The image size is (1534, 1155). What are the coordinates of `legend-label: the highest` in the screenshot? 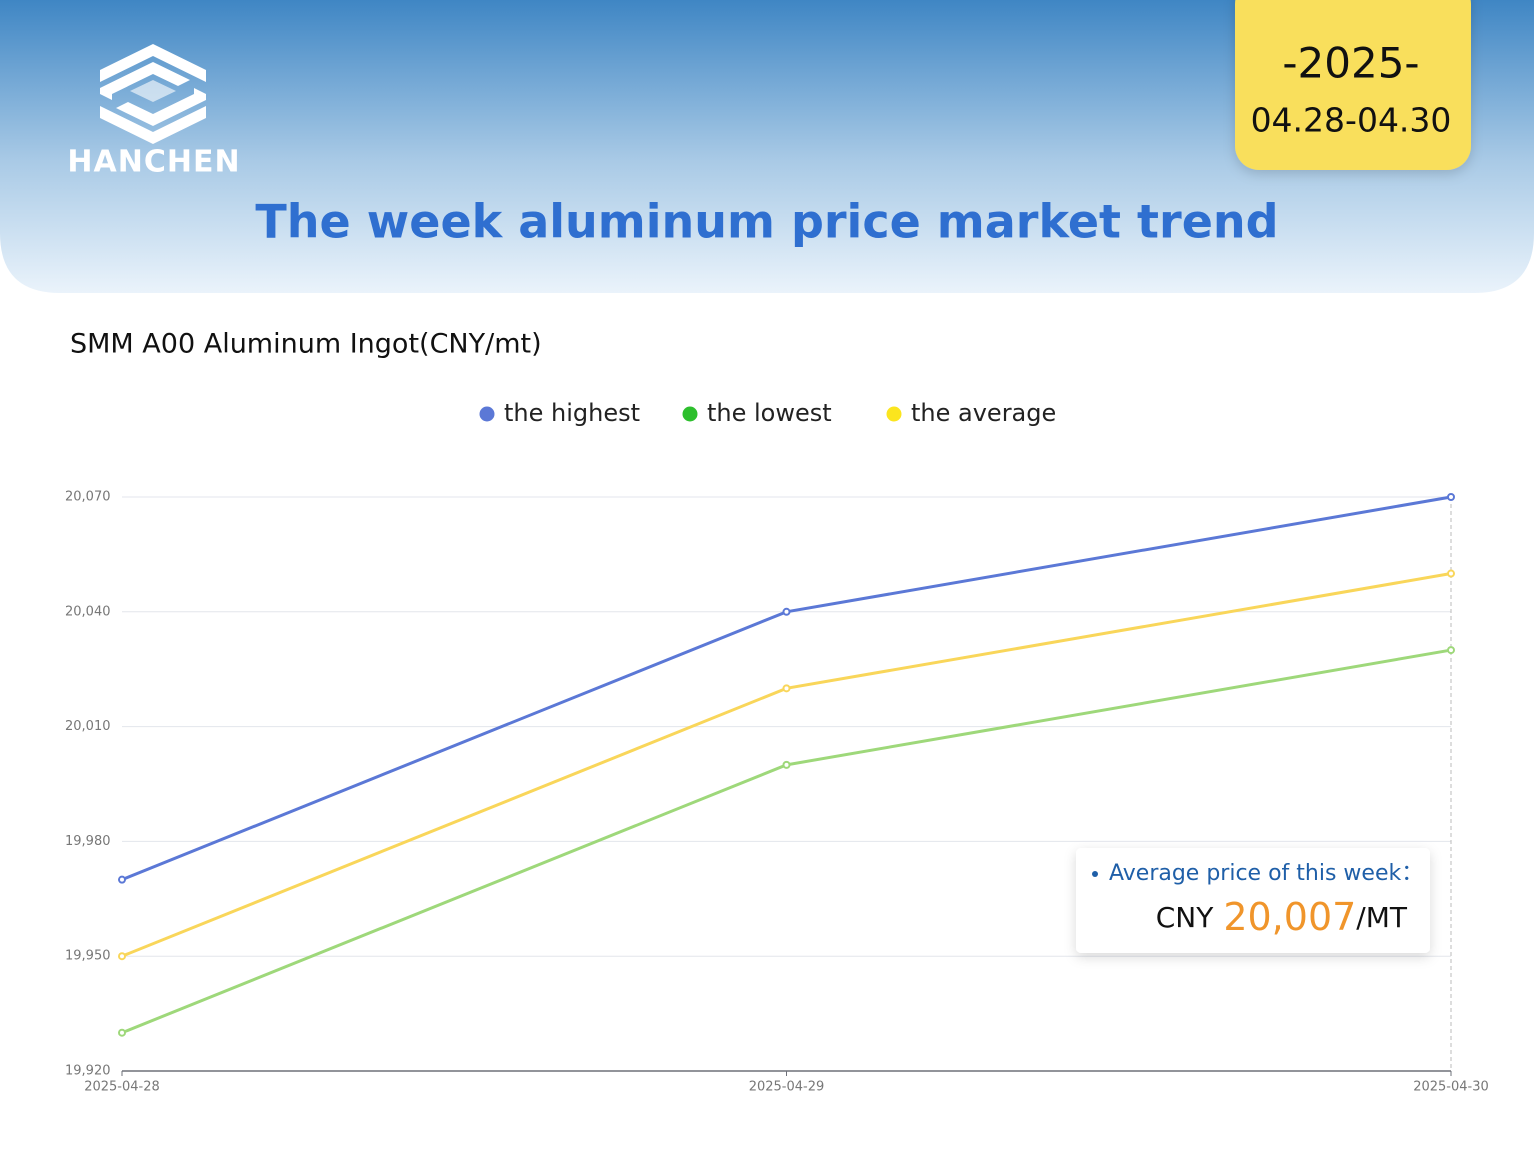 It's located at (572, 413).